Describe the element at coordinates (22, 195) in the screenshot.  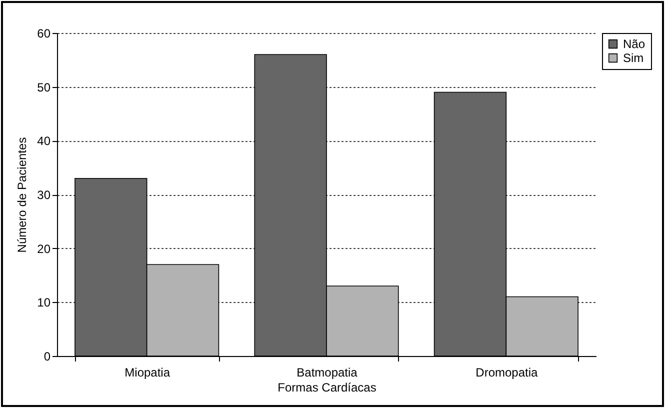
I see `y-axis-title: Número de Pacientes` at that location.